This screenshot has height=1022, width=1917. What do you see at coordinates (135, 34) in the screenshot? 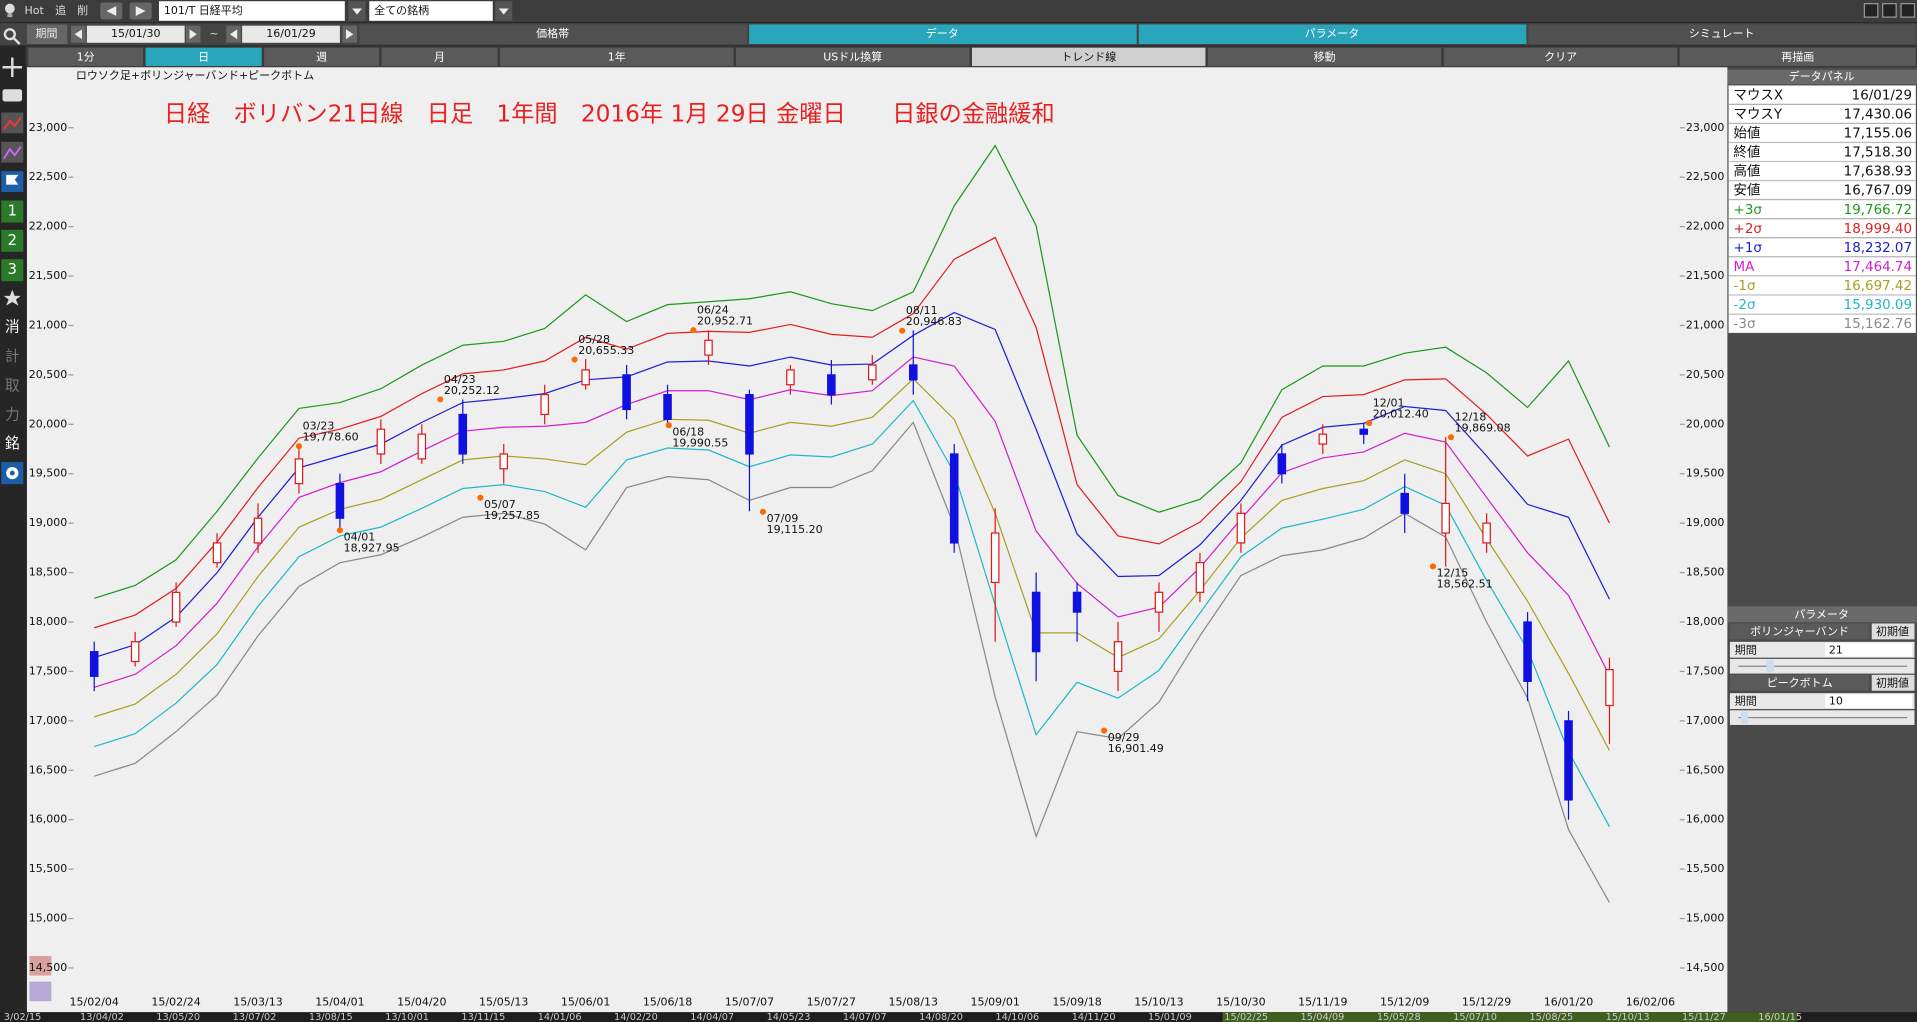
I see `from-box` at bounding box center [135, 34].